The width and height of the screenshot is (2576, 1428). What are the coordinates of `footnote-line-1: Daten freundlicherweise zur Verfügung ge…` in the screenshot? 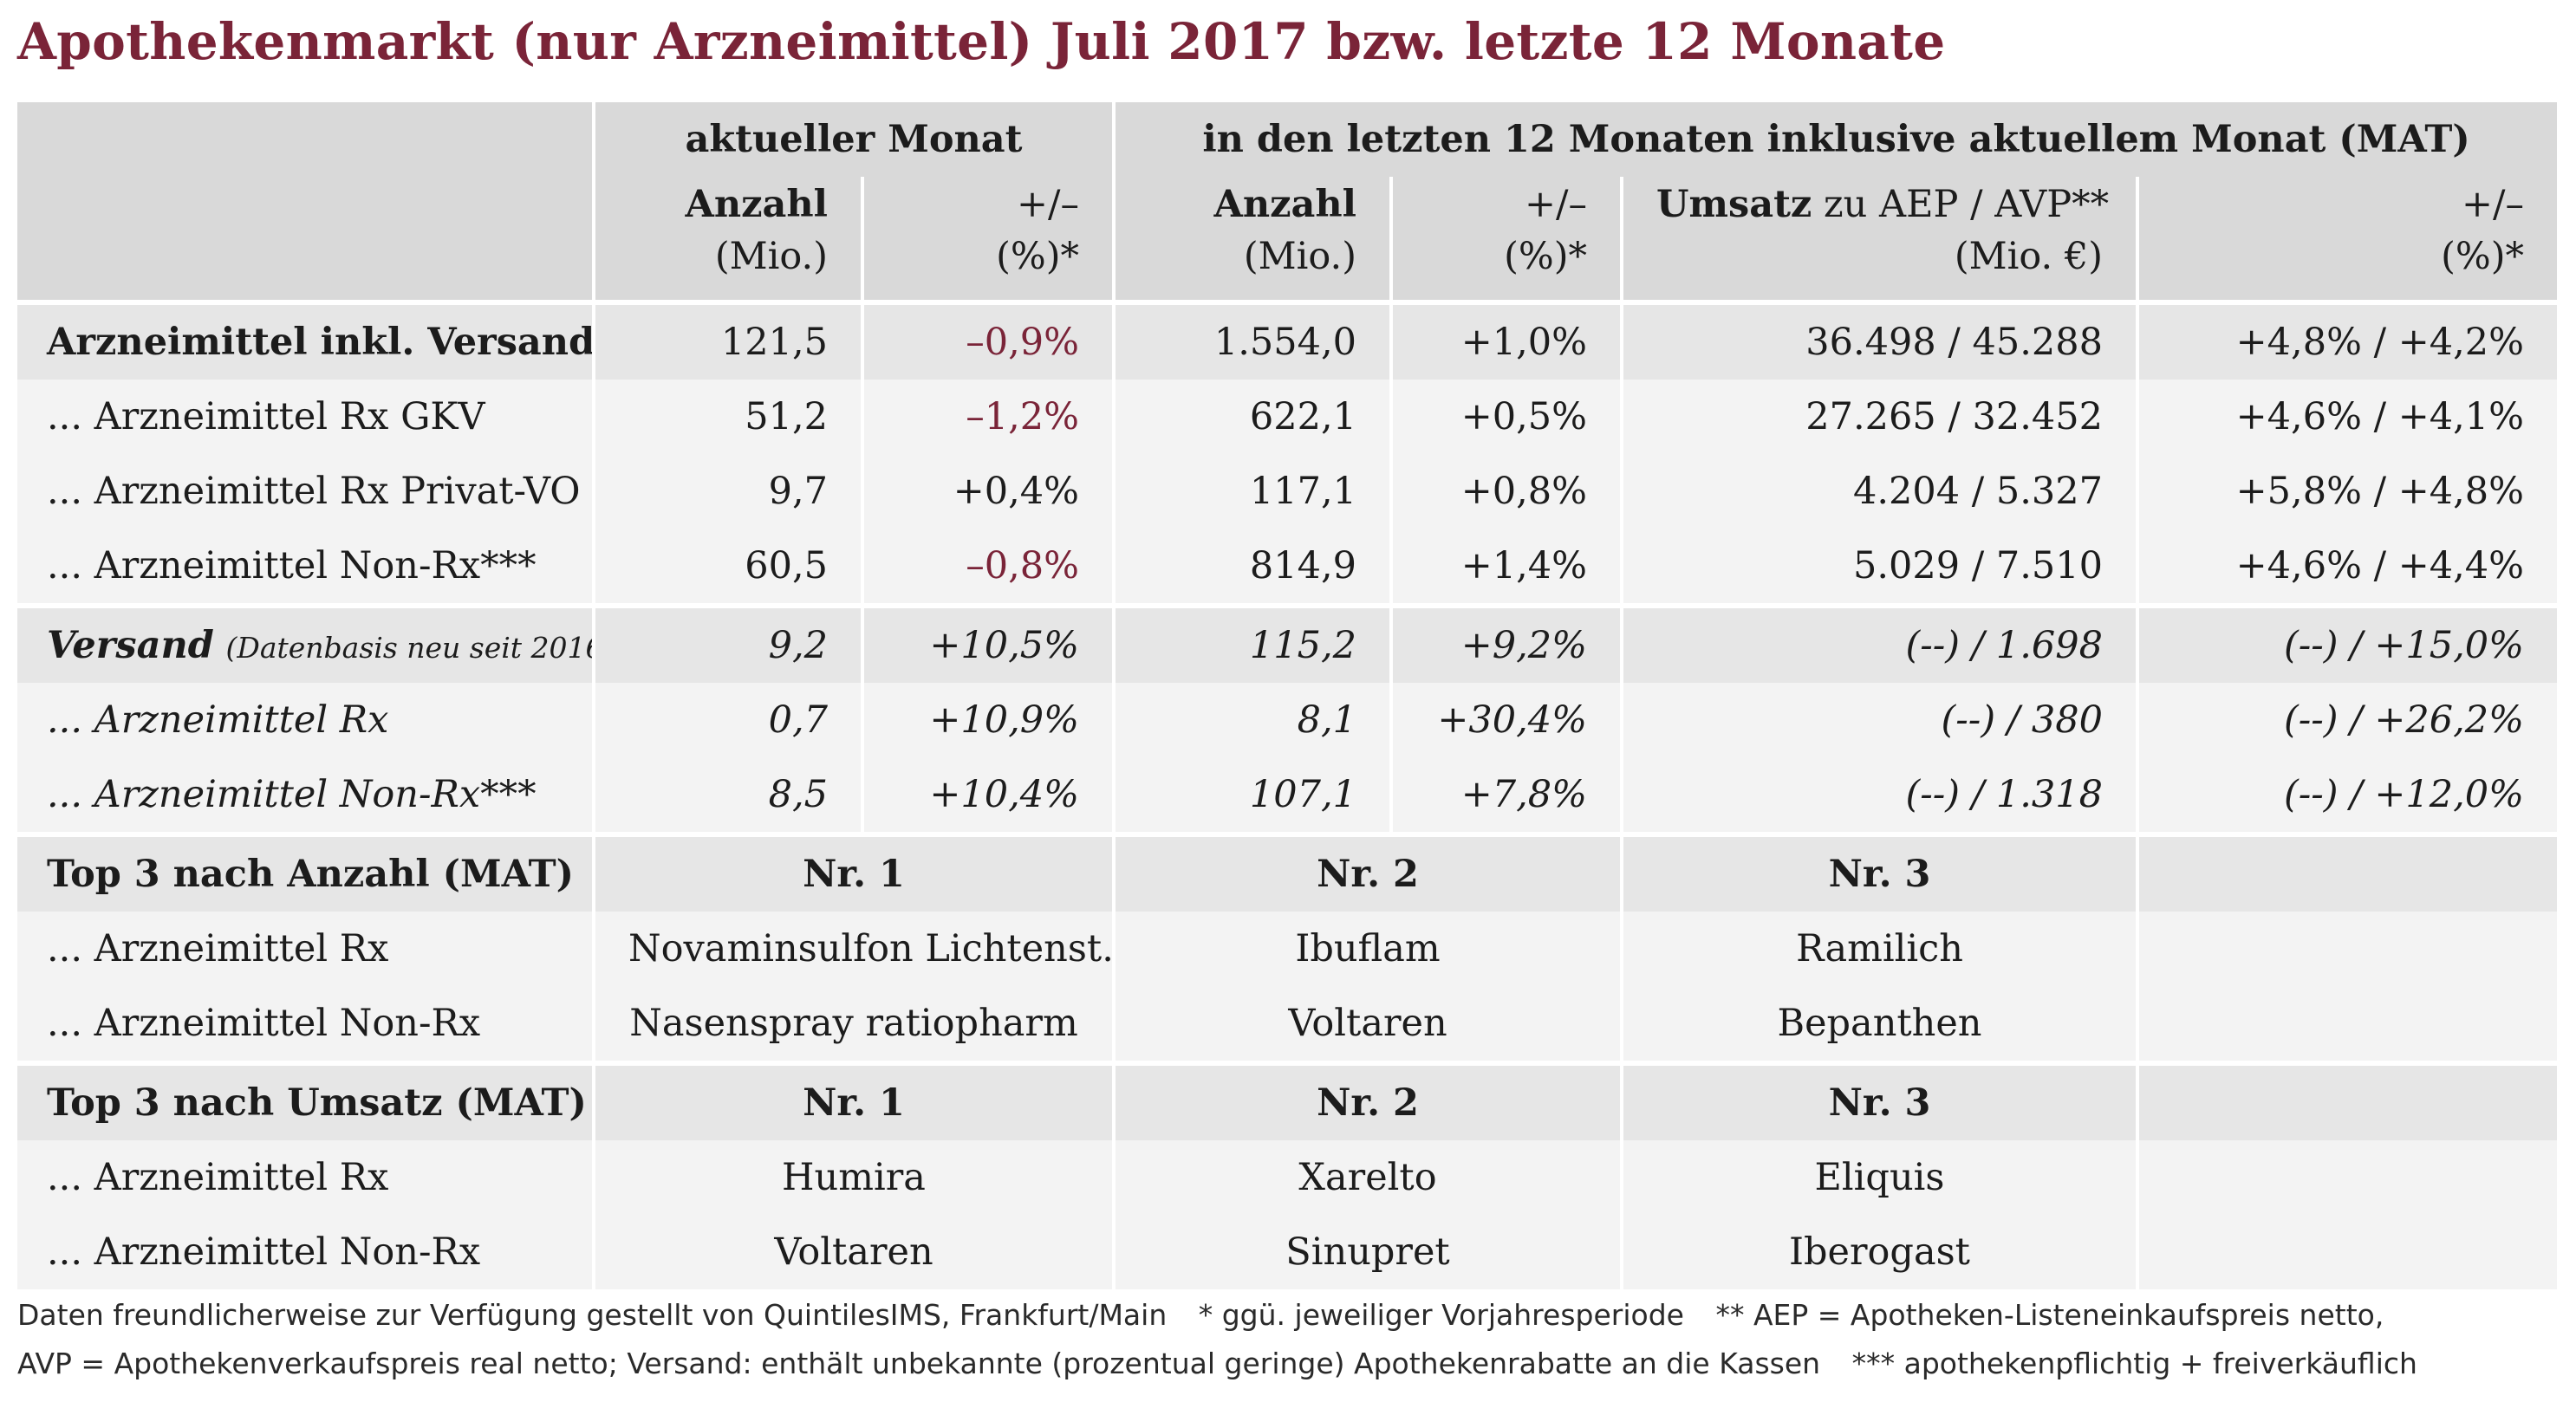 It's located at (1228, 1315).